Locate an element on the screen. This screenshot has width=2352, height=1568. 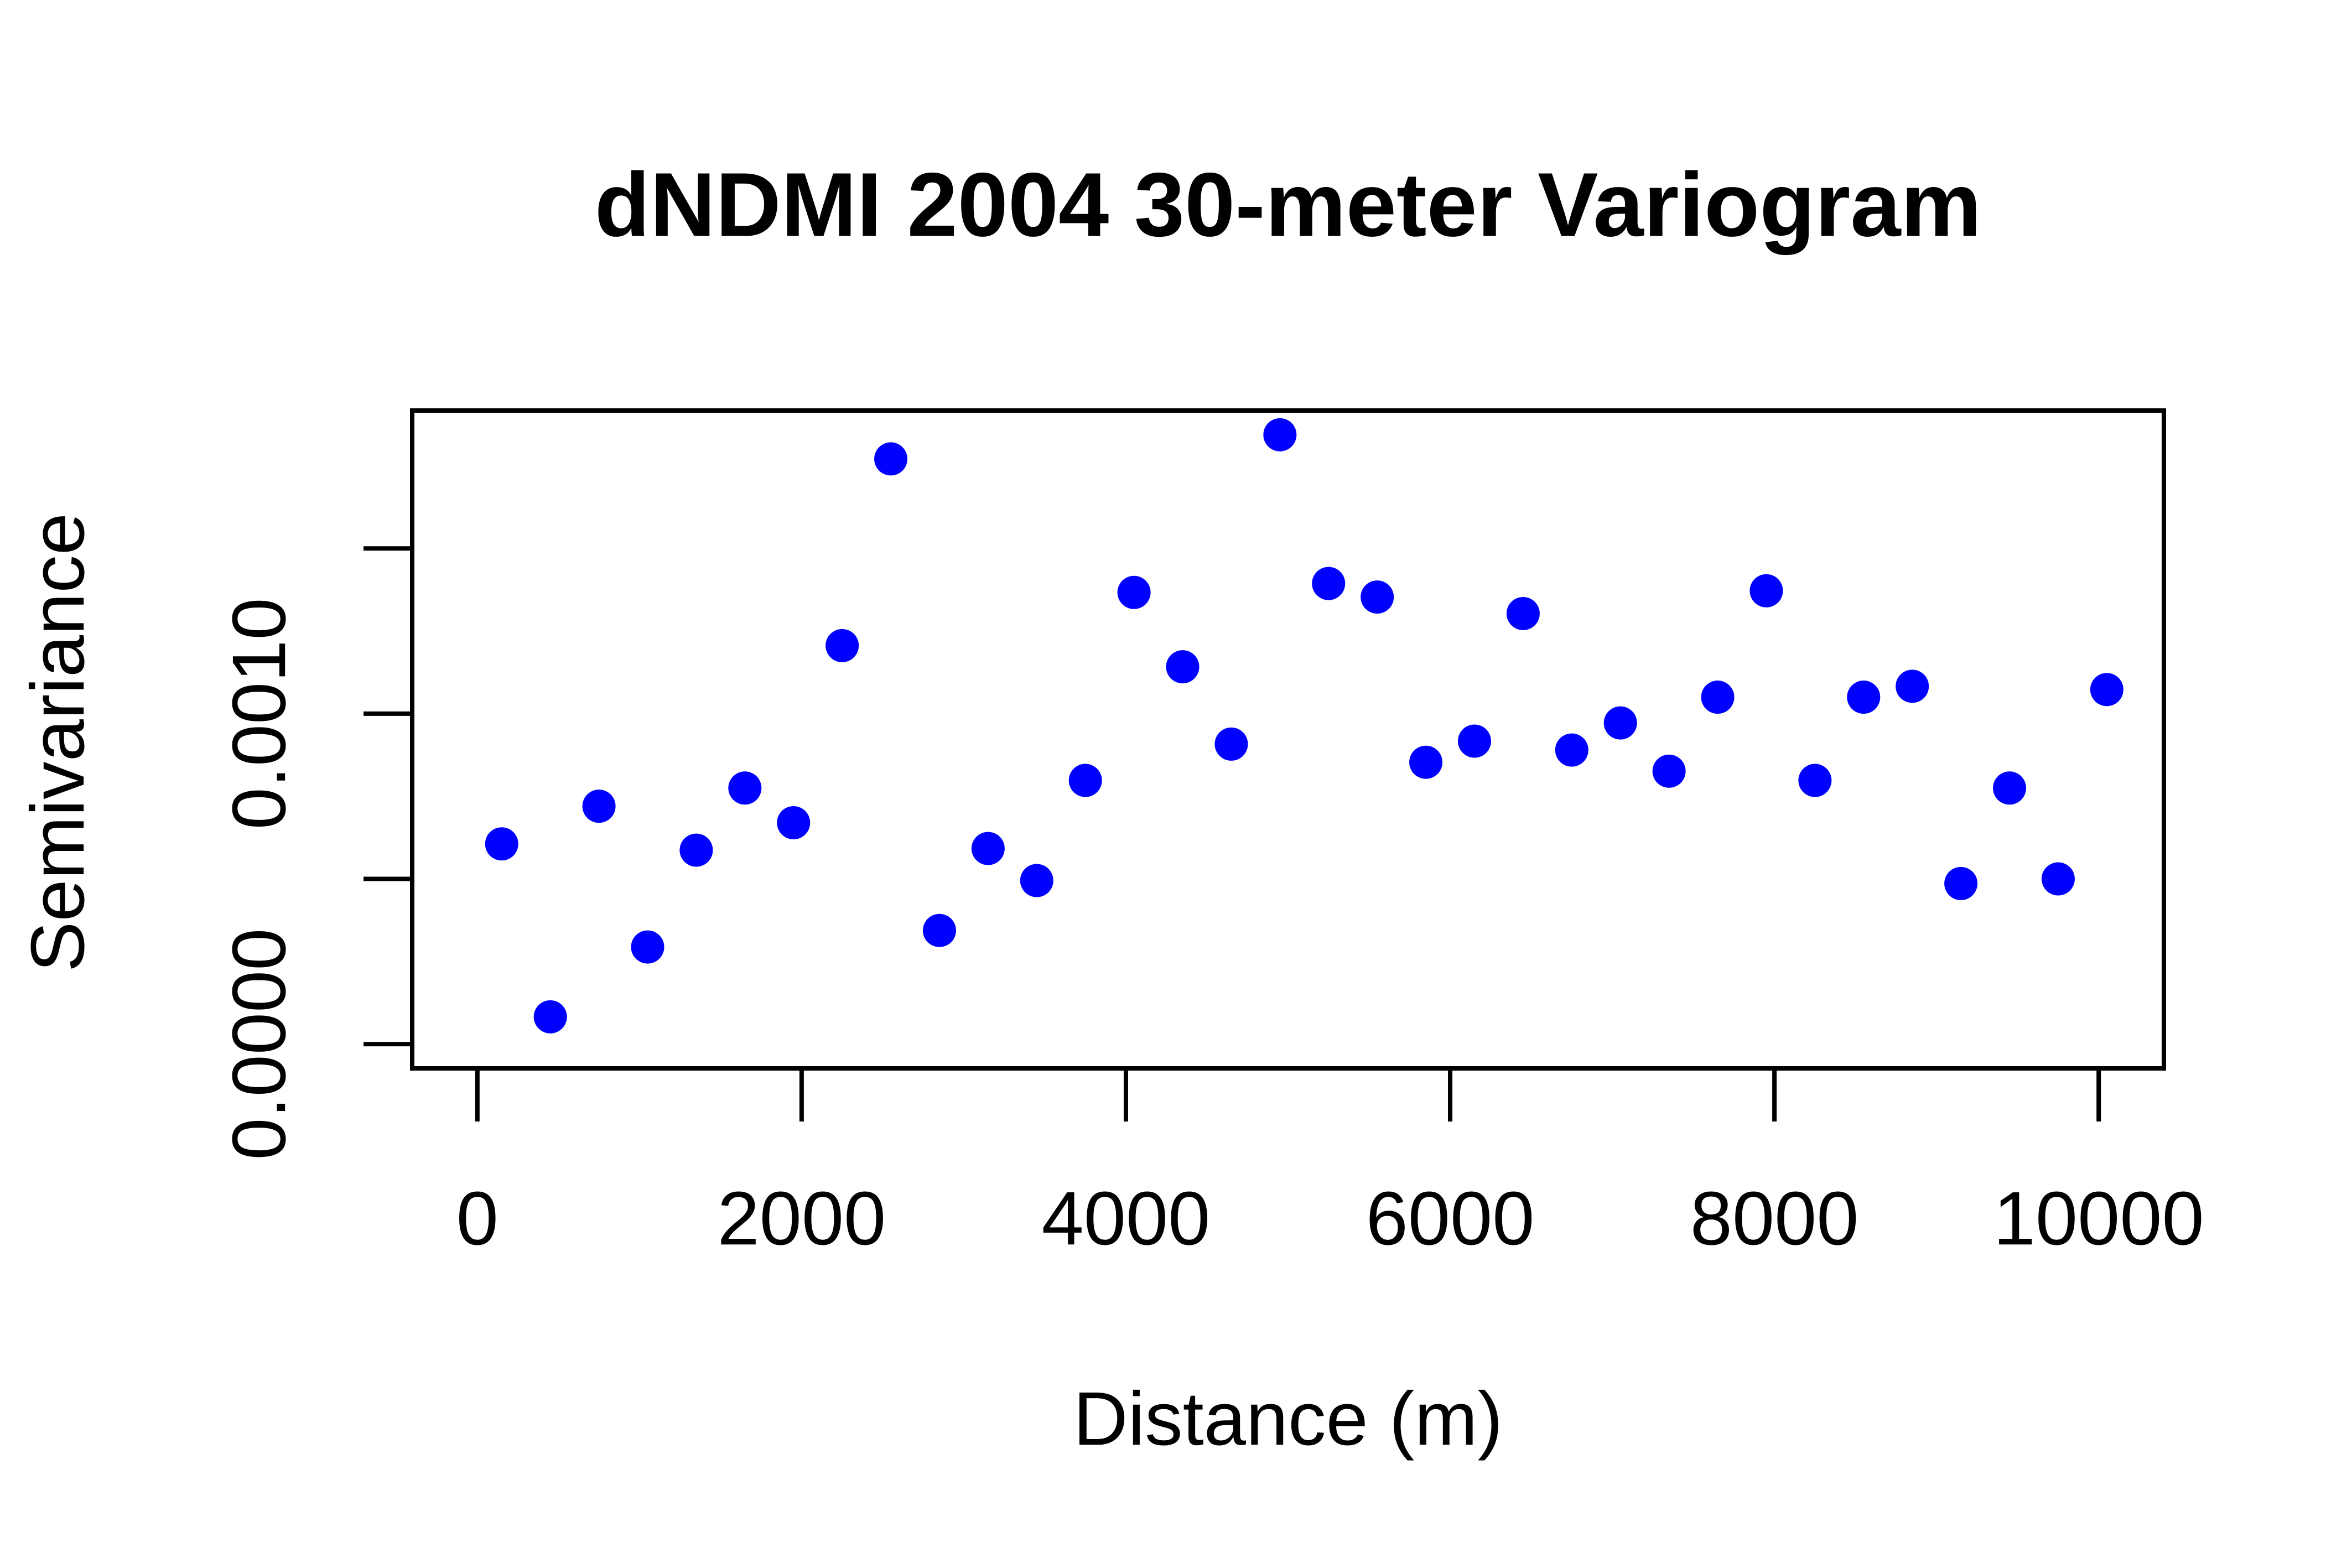
x-tick-label: 10000 is located at coordinates (2098, 1218).